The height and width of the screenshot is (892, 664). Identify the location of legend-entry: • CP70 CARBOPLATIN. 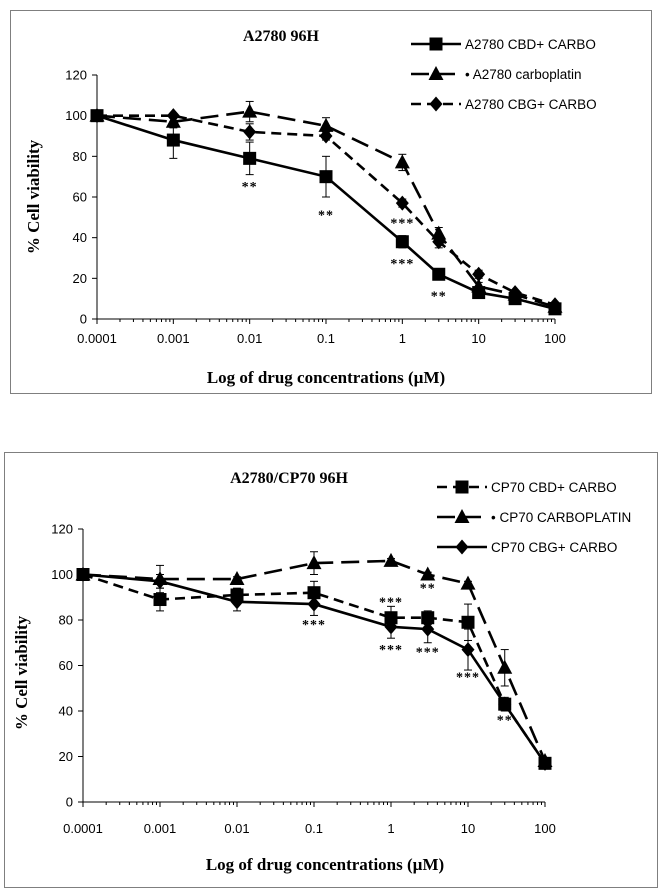
(534, 517).